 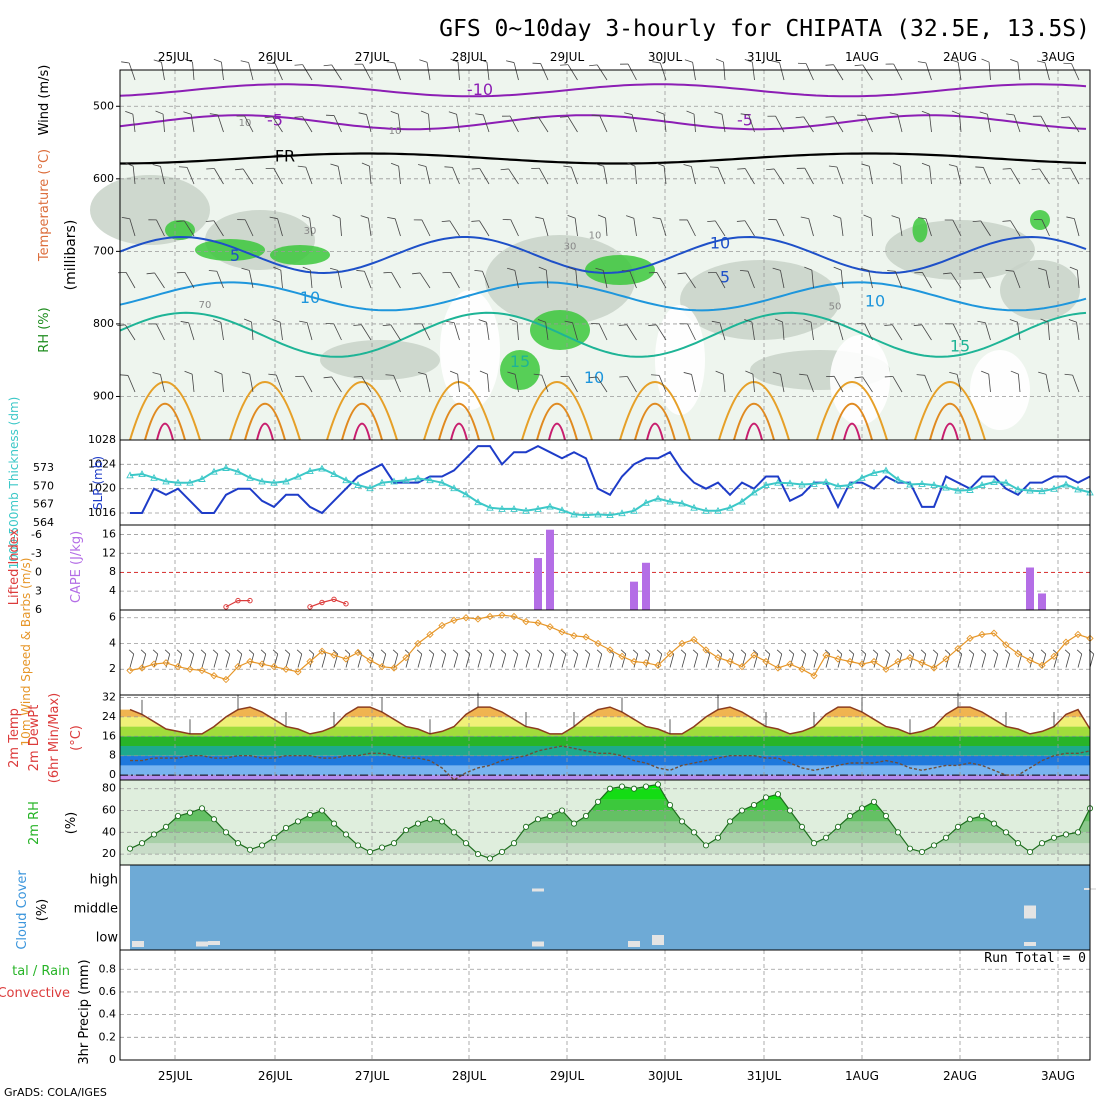 I want to click on pressure-tick-label: 600, so click(x=103, y=178).